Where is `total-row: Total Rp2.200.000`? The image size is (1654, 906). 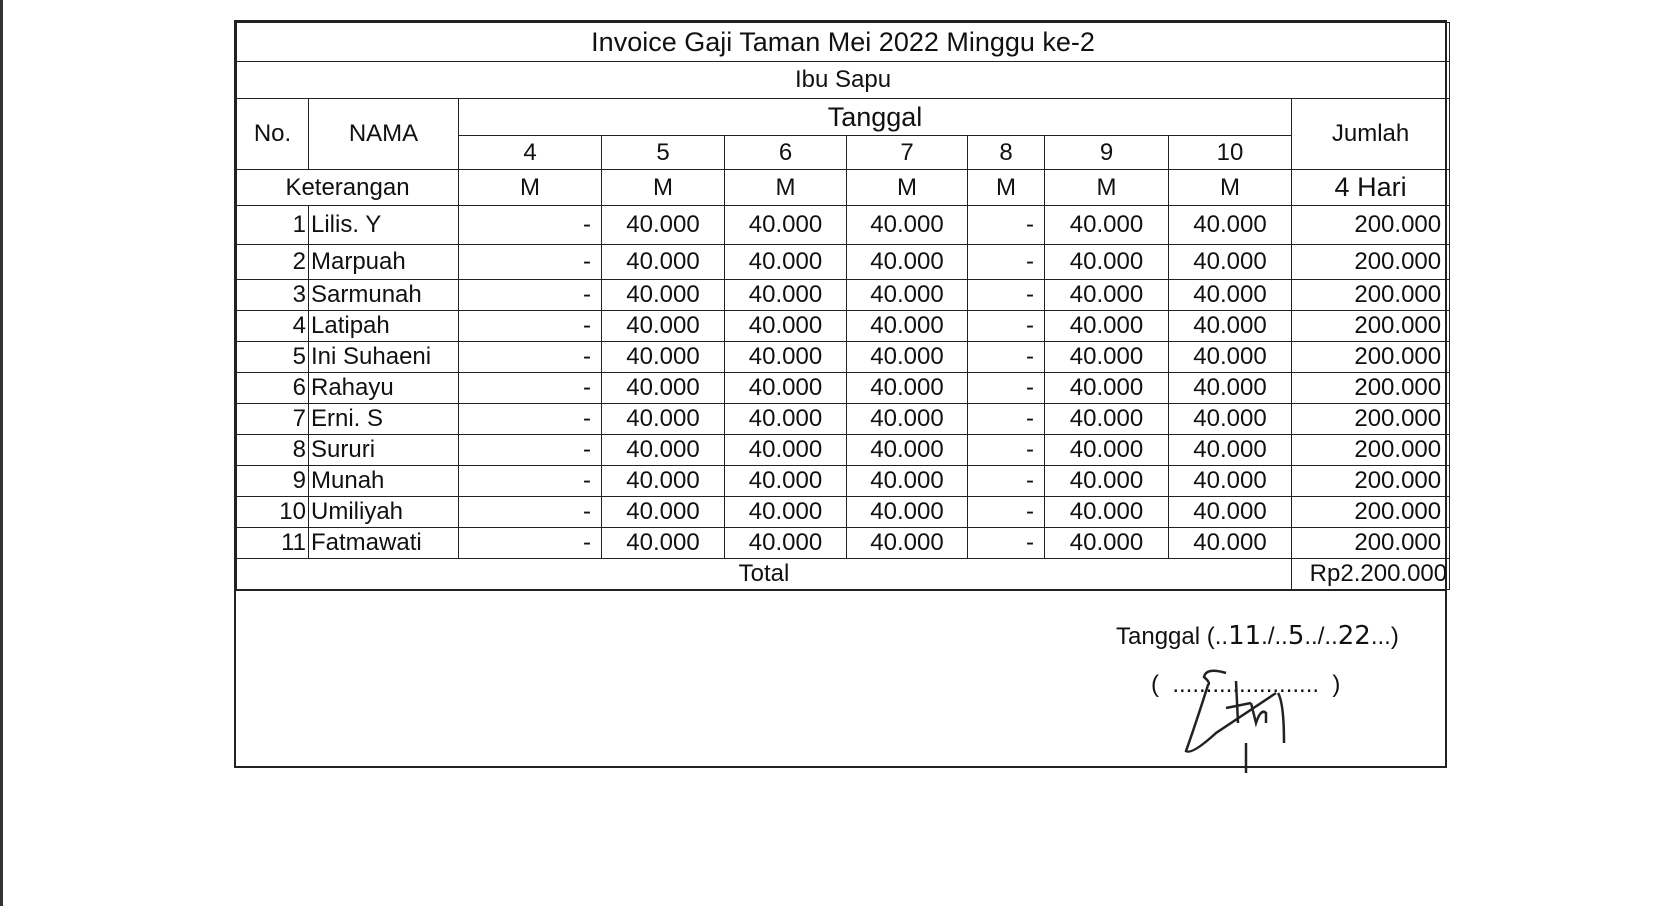
total-row: Total Rp2.200.000 is located at coordinates (843, 574).